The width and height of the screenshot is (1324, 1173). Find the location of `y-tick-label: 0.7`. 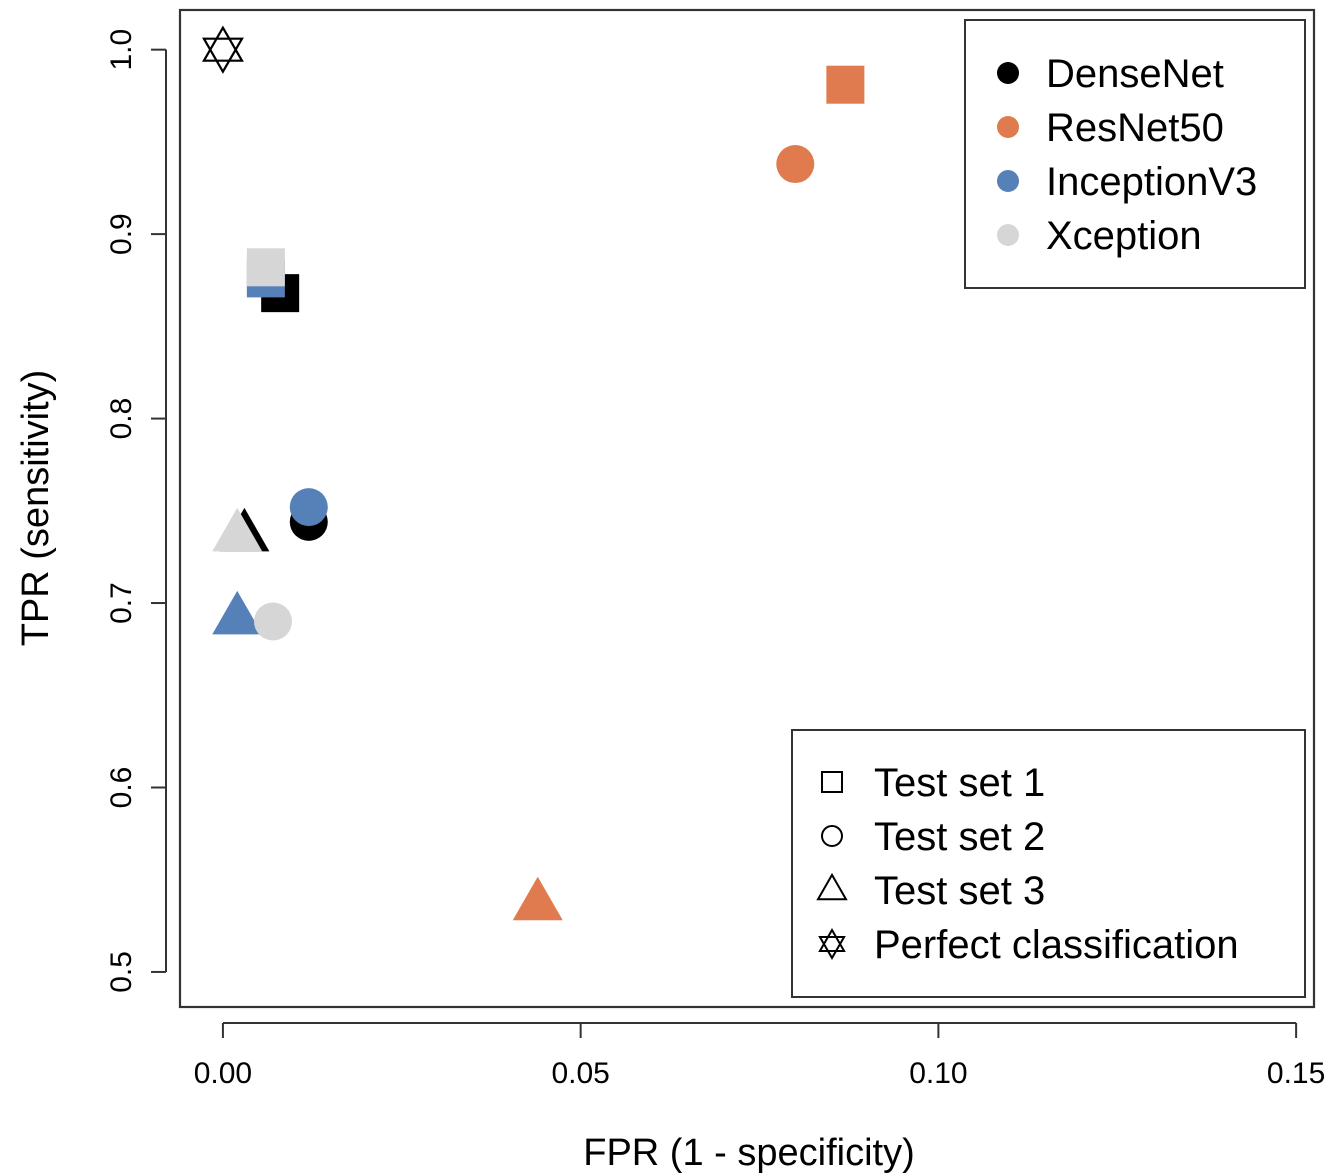

y-tick-label: 0.7 is located at coordinates (121, 603).